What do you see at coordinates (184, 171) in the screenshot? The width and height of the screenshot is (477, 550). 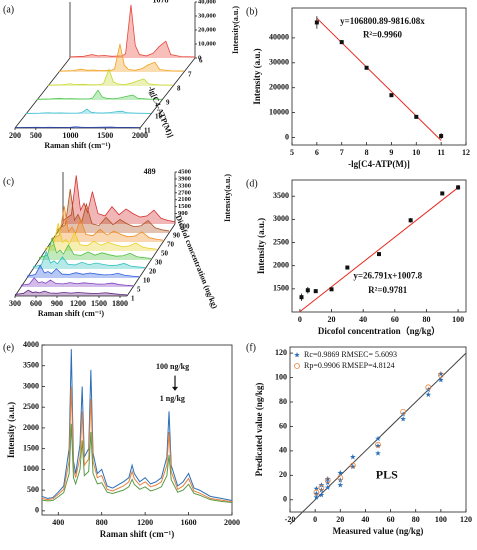 I see `y-tick-label: 4500` at bounding box center [184, 171].